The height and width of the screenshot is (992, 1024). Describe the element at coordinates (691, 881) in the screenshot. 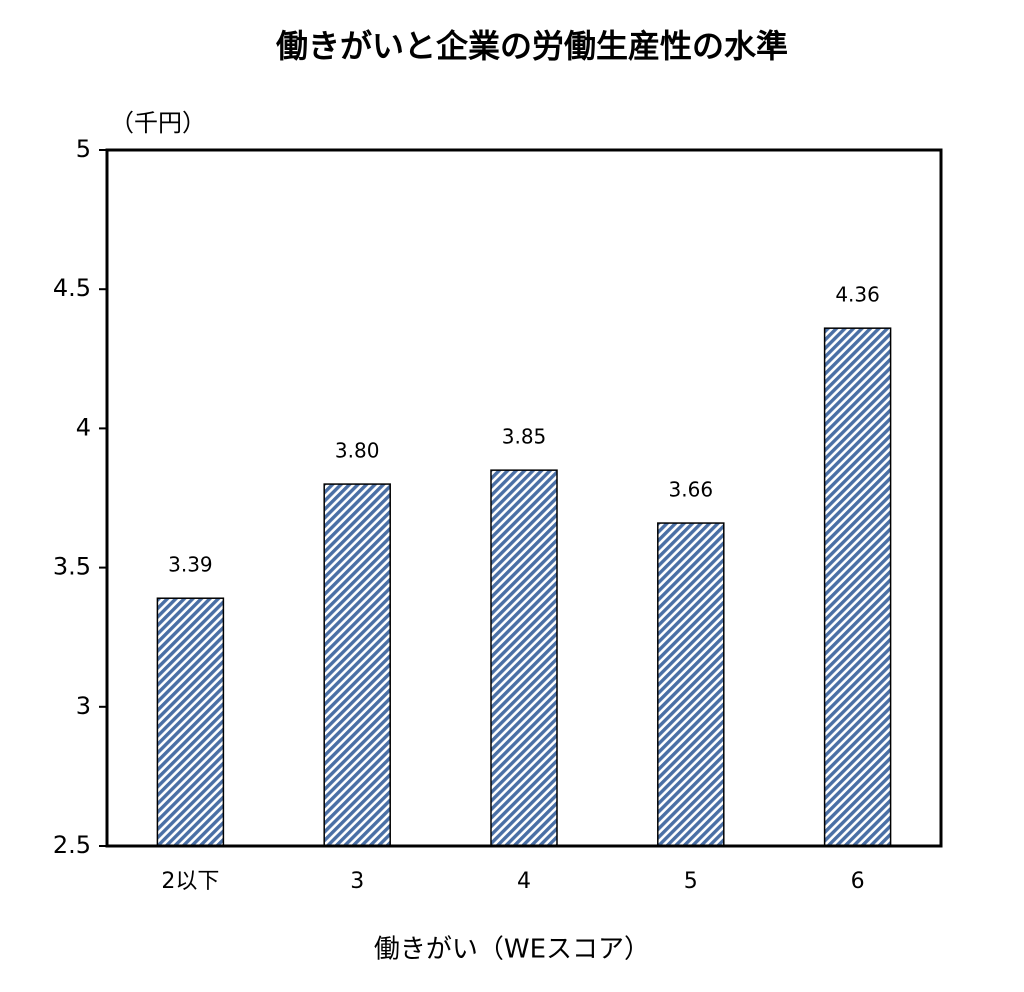

I see `x-tick-label: 5` at that location.